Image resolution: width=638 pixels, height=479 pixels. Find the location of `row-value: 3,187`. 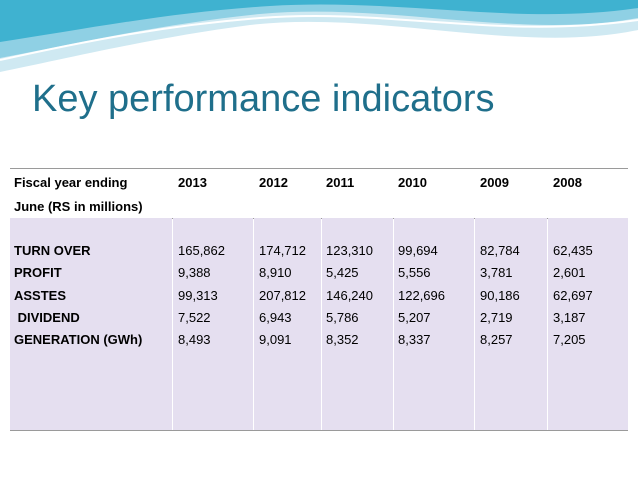

row-value: 3,187 is located at coordinates (569, 317).